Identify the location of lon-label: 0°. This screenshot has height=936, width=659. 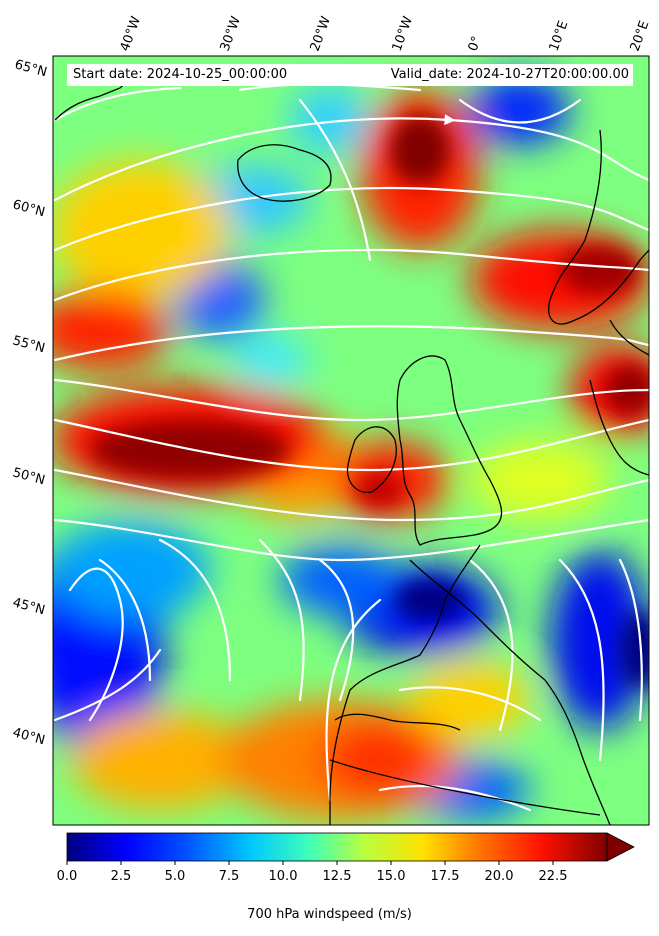
(475, 43).